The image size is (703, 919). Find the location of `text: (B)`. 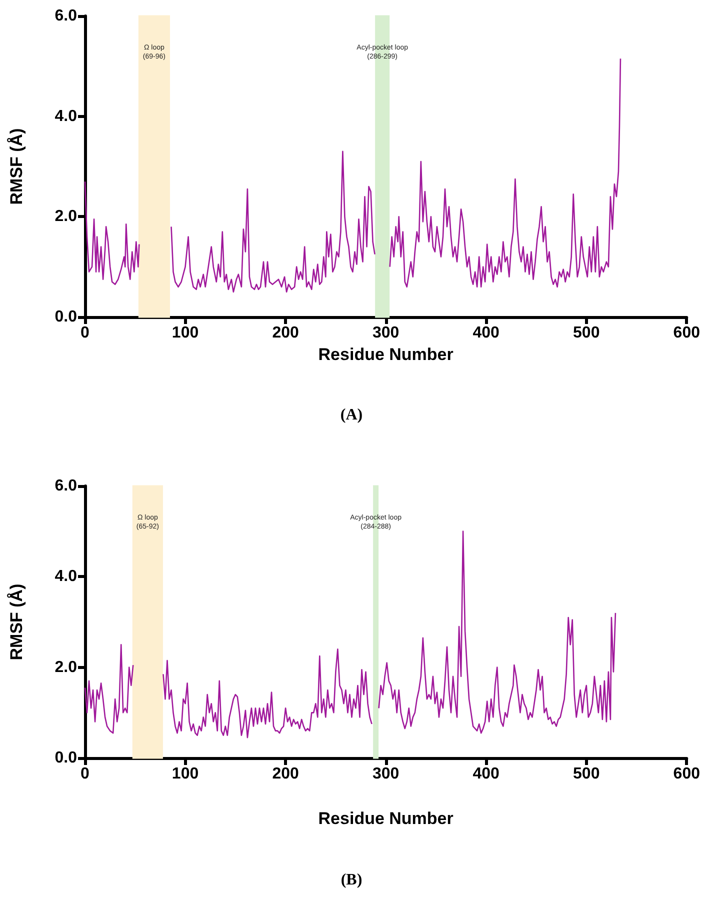

text: (B) is located at coordinates (351, 880).